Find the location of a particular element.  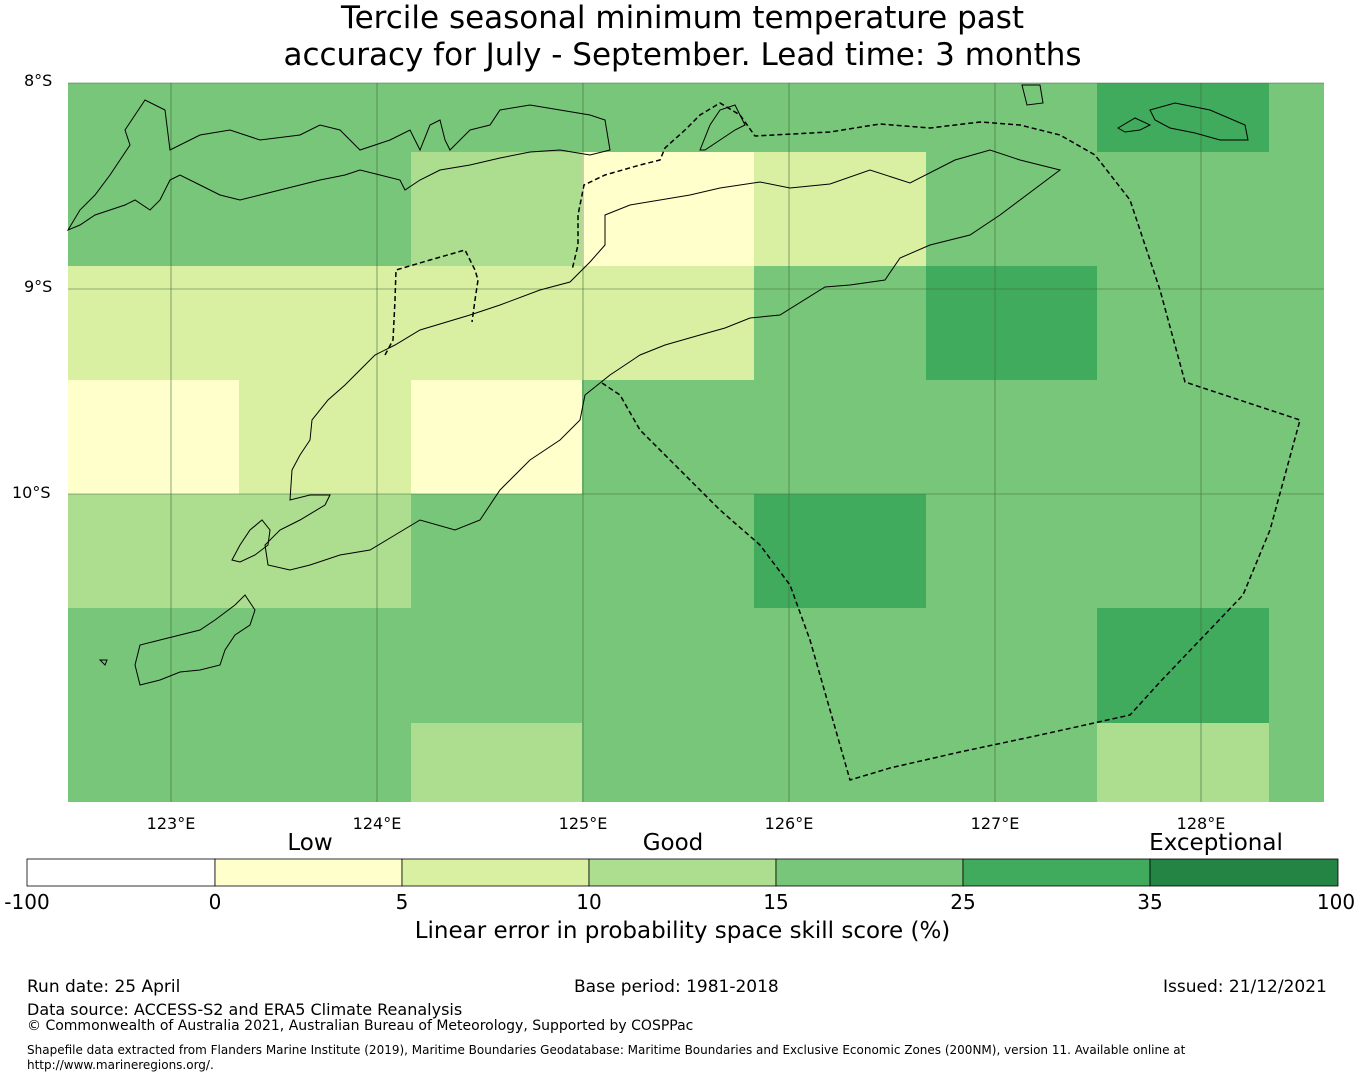

wetar-coastline is located at coordinates (722, 127).